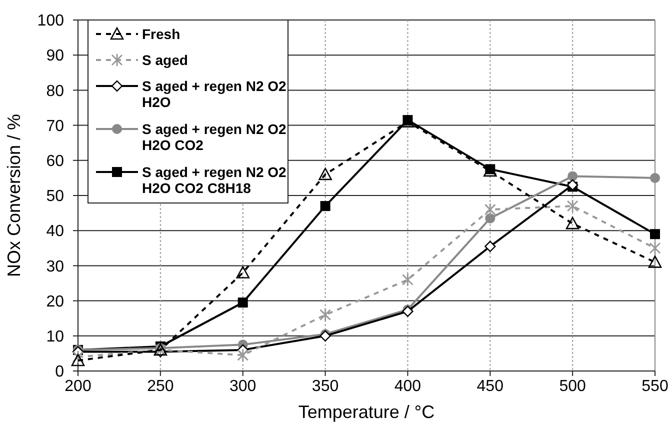 This screenshot has width=670, height=426. What do you see at coordinates (55, 337) in the screenshot?
I see `y-tick-label: 10` at bounding box center [55, 337].